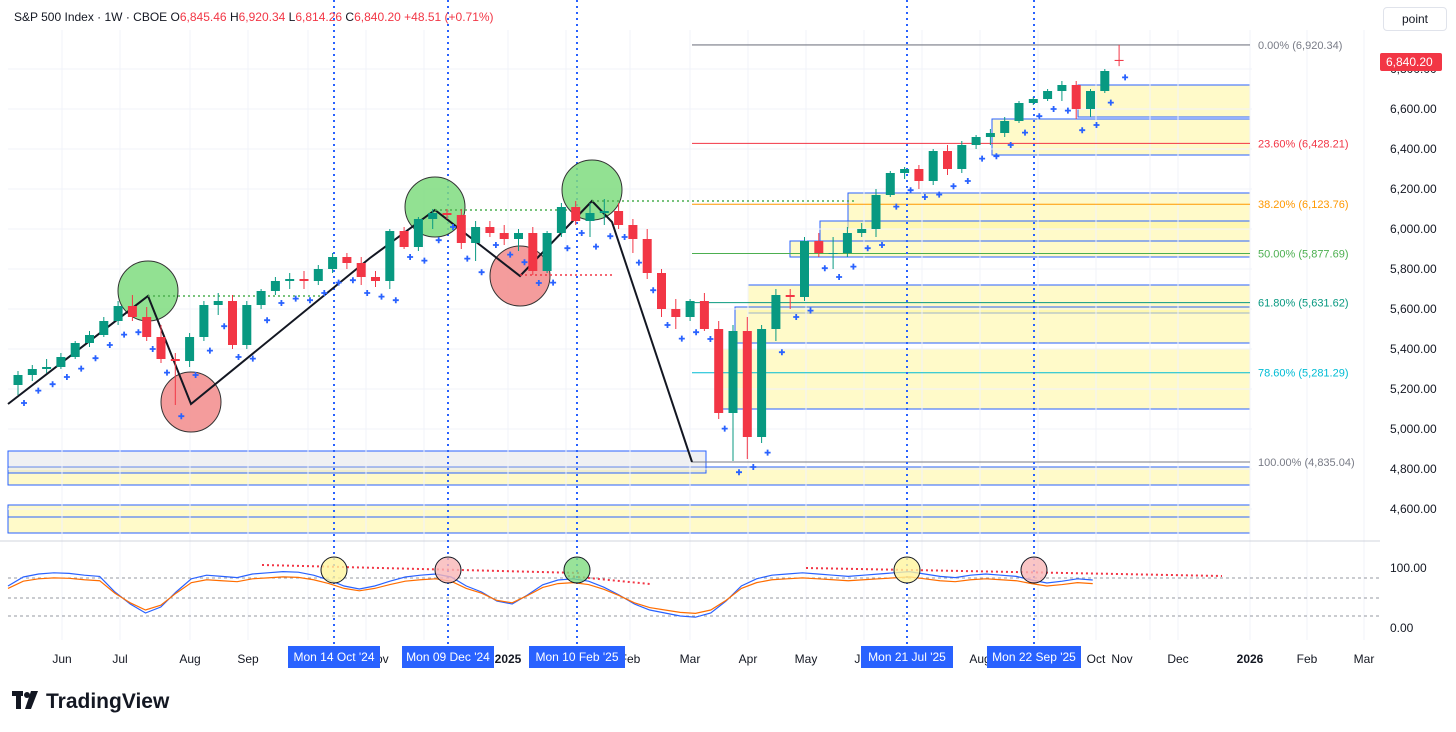 This screenshot has height=732, width=1456. Describe the element at coordinates (1413, 149) in the screenshot. I see `price-tick-label: 6,400.00` at that location.